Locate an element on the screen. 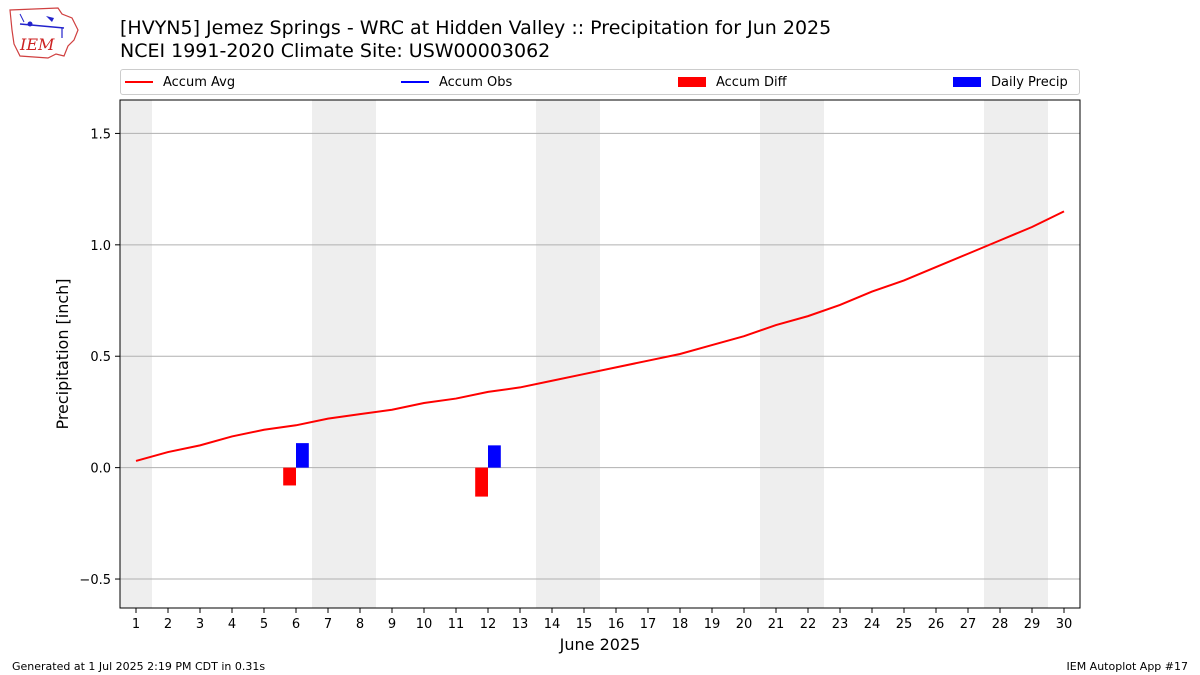 Image resolution: width=1200 pixels, height=675 pixels. x-tick-label: 13 is located at coordinates (520, 624).